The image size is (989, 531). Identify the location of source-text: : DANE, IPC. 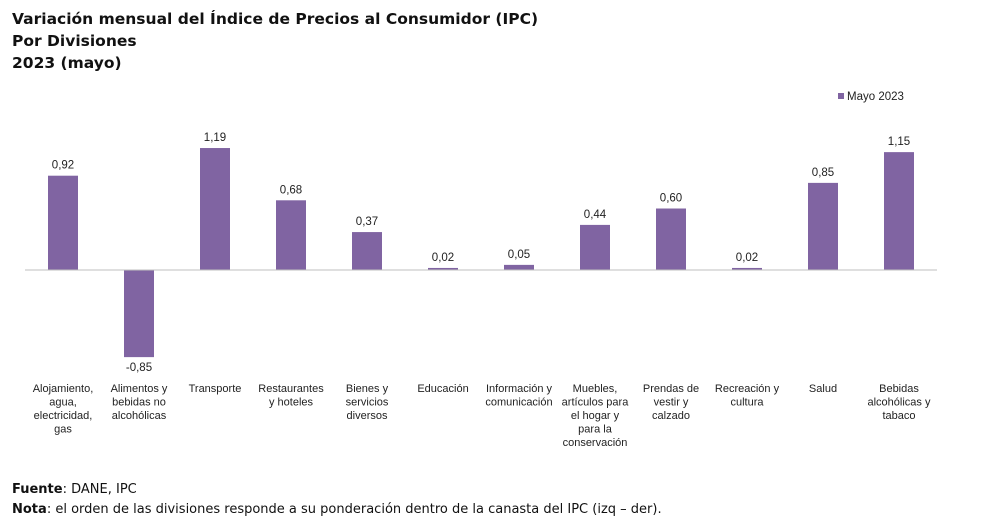
(99, 489).